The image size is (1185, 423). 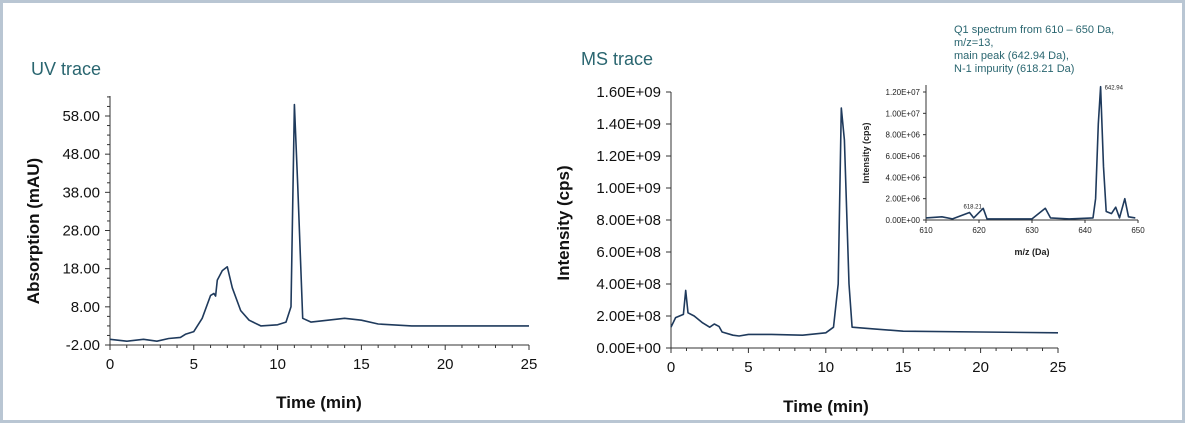 I want to click on chart-0-y-tick-label: 58.00, so click(x=81, y=116).